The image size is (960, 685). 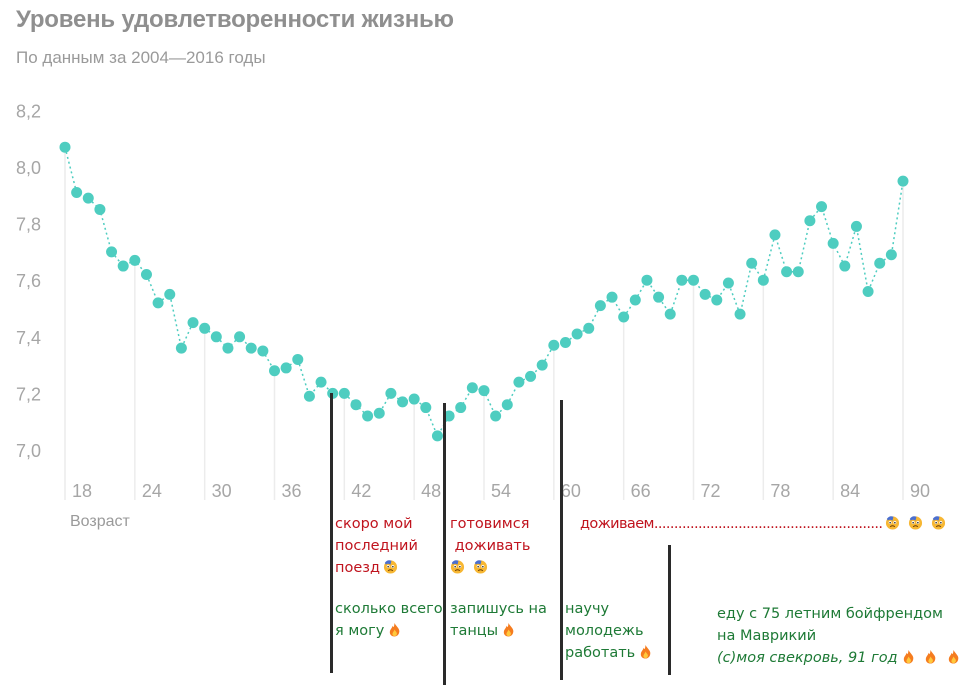 What do you see at coordinates (28, 394) in the screenshot?
I see `y-tick-label: 7,2` at bounding box center [28, 394].